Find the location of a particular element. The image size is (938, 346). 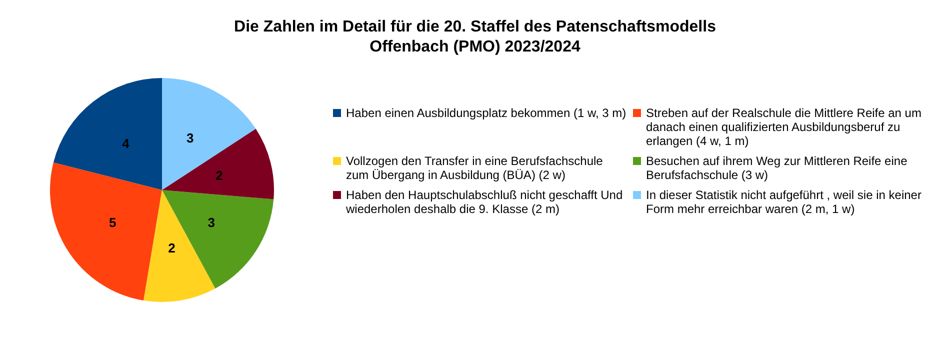

legend-label: Streben auf der Realschule die Mittlere Reife an um danach einen qualifizierten Ausbildungsberuf zu erlangen (4 w, 1 m) is located at coordinates (784, 127).